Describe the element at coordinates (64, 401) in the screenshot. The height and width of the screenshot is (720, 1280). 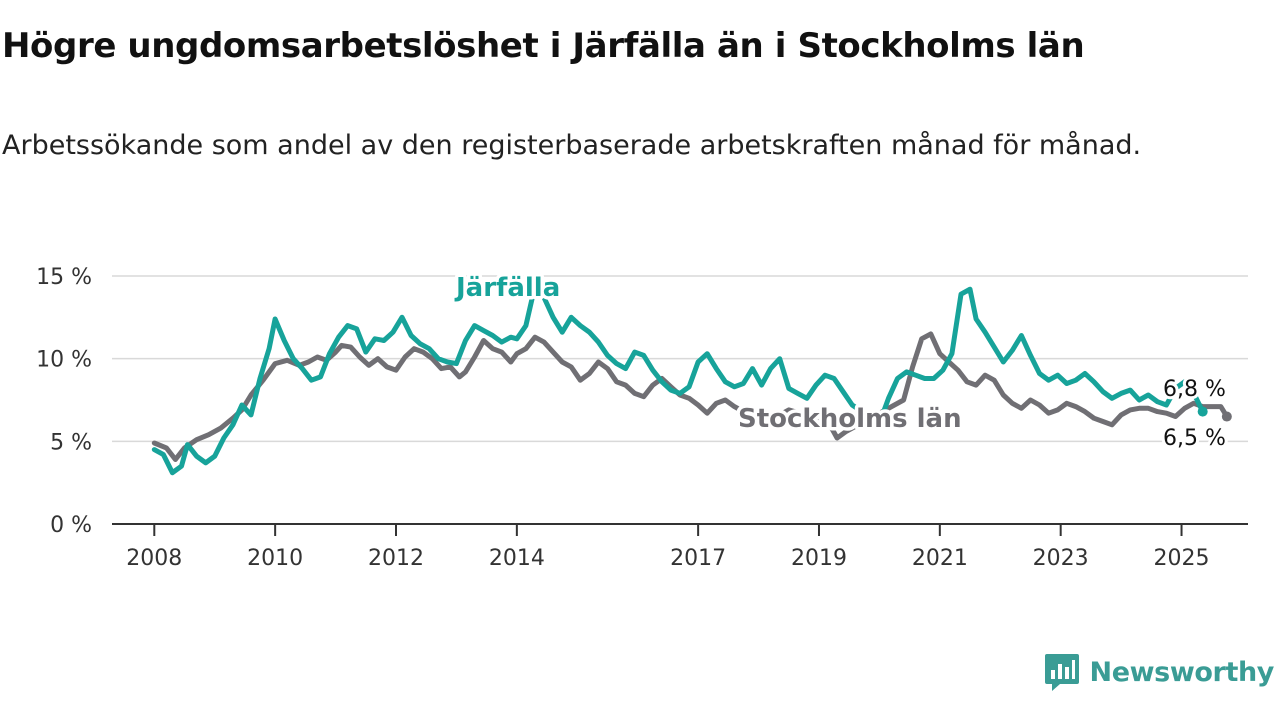
I see `y-axis-tick-labels: 0 % 5 % 10 % 15 %` at that location.